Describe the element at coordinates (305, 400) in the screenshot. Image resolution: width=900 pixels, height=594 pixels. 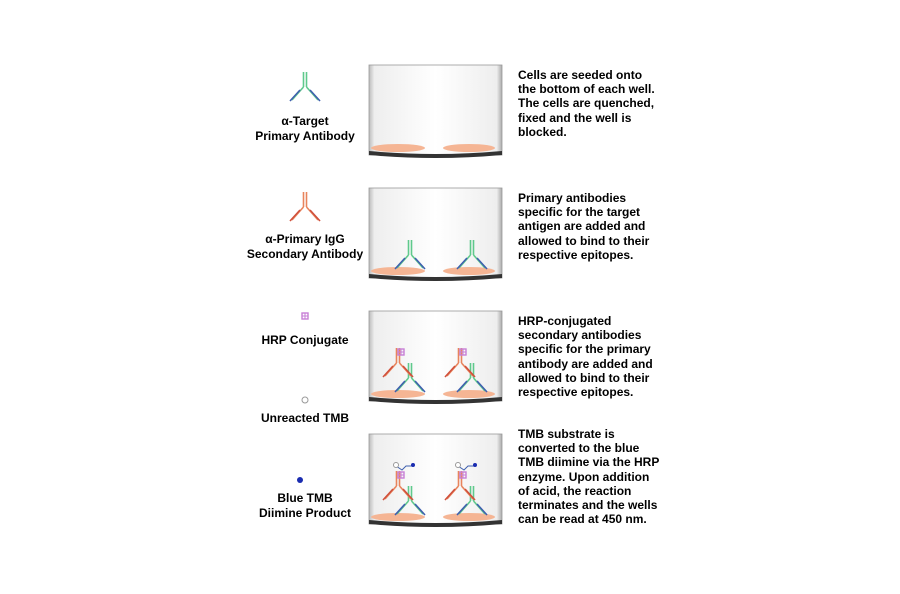
I see `unreacted-tmb-icon` at that location.